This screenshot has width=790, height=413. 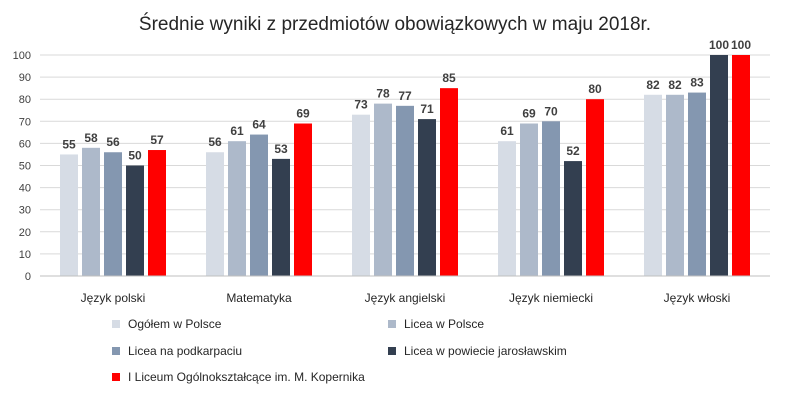 I want to click on y-tick-label: 50, so click(x=25, y=167).